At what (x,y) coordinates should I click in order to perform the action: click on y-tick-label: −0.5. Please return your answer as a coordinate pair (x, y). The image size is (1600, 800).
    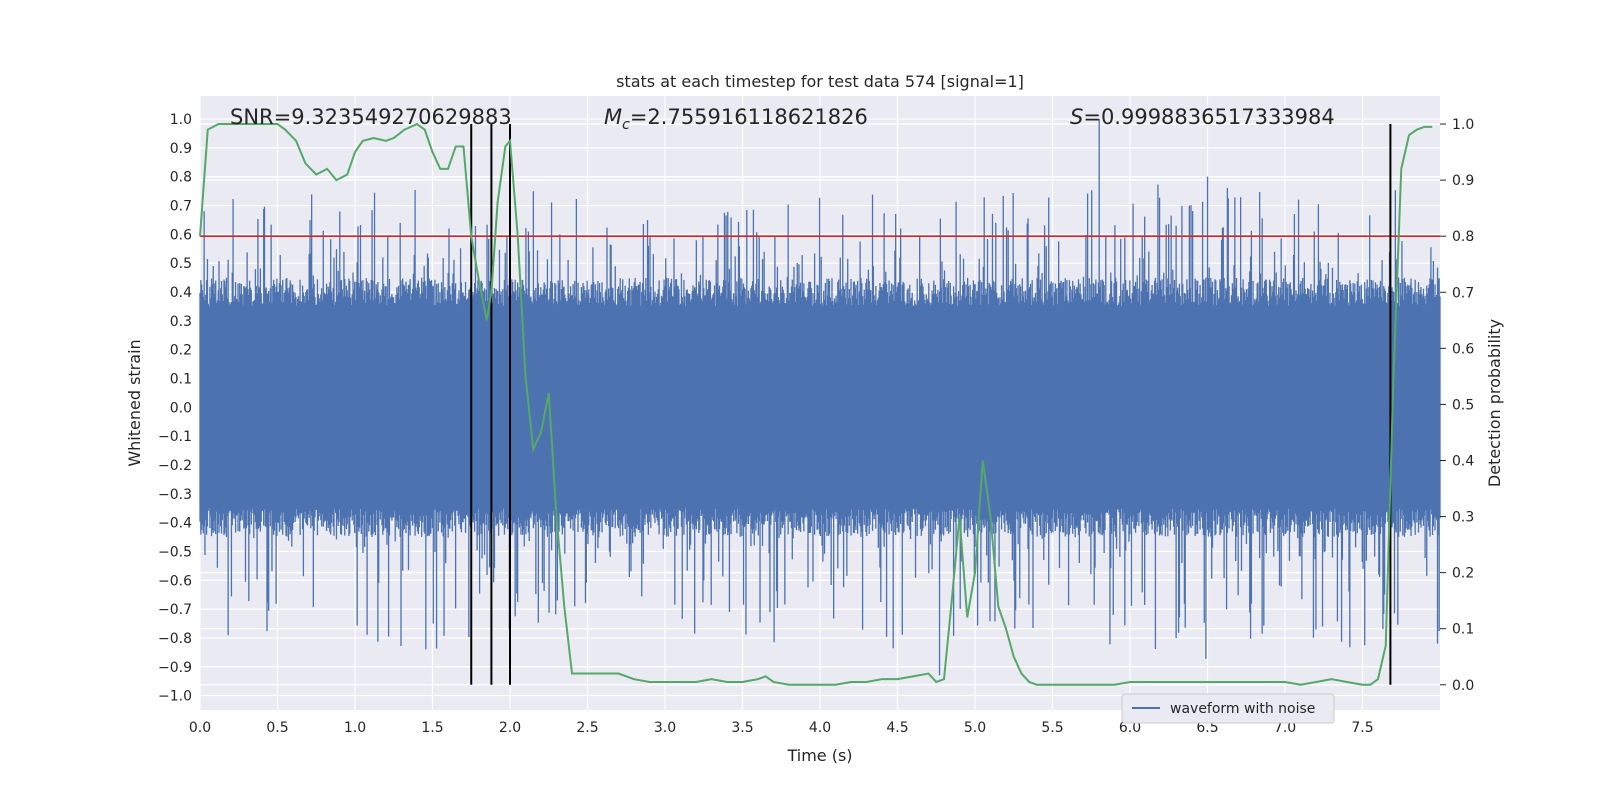
    Looking at the image, I should click on (175, 552).